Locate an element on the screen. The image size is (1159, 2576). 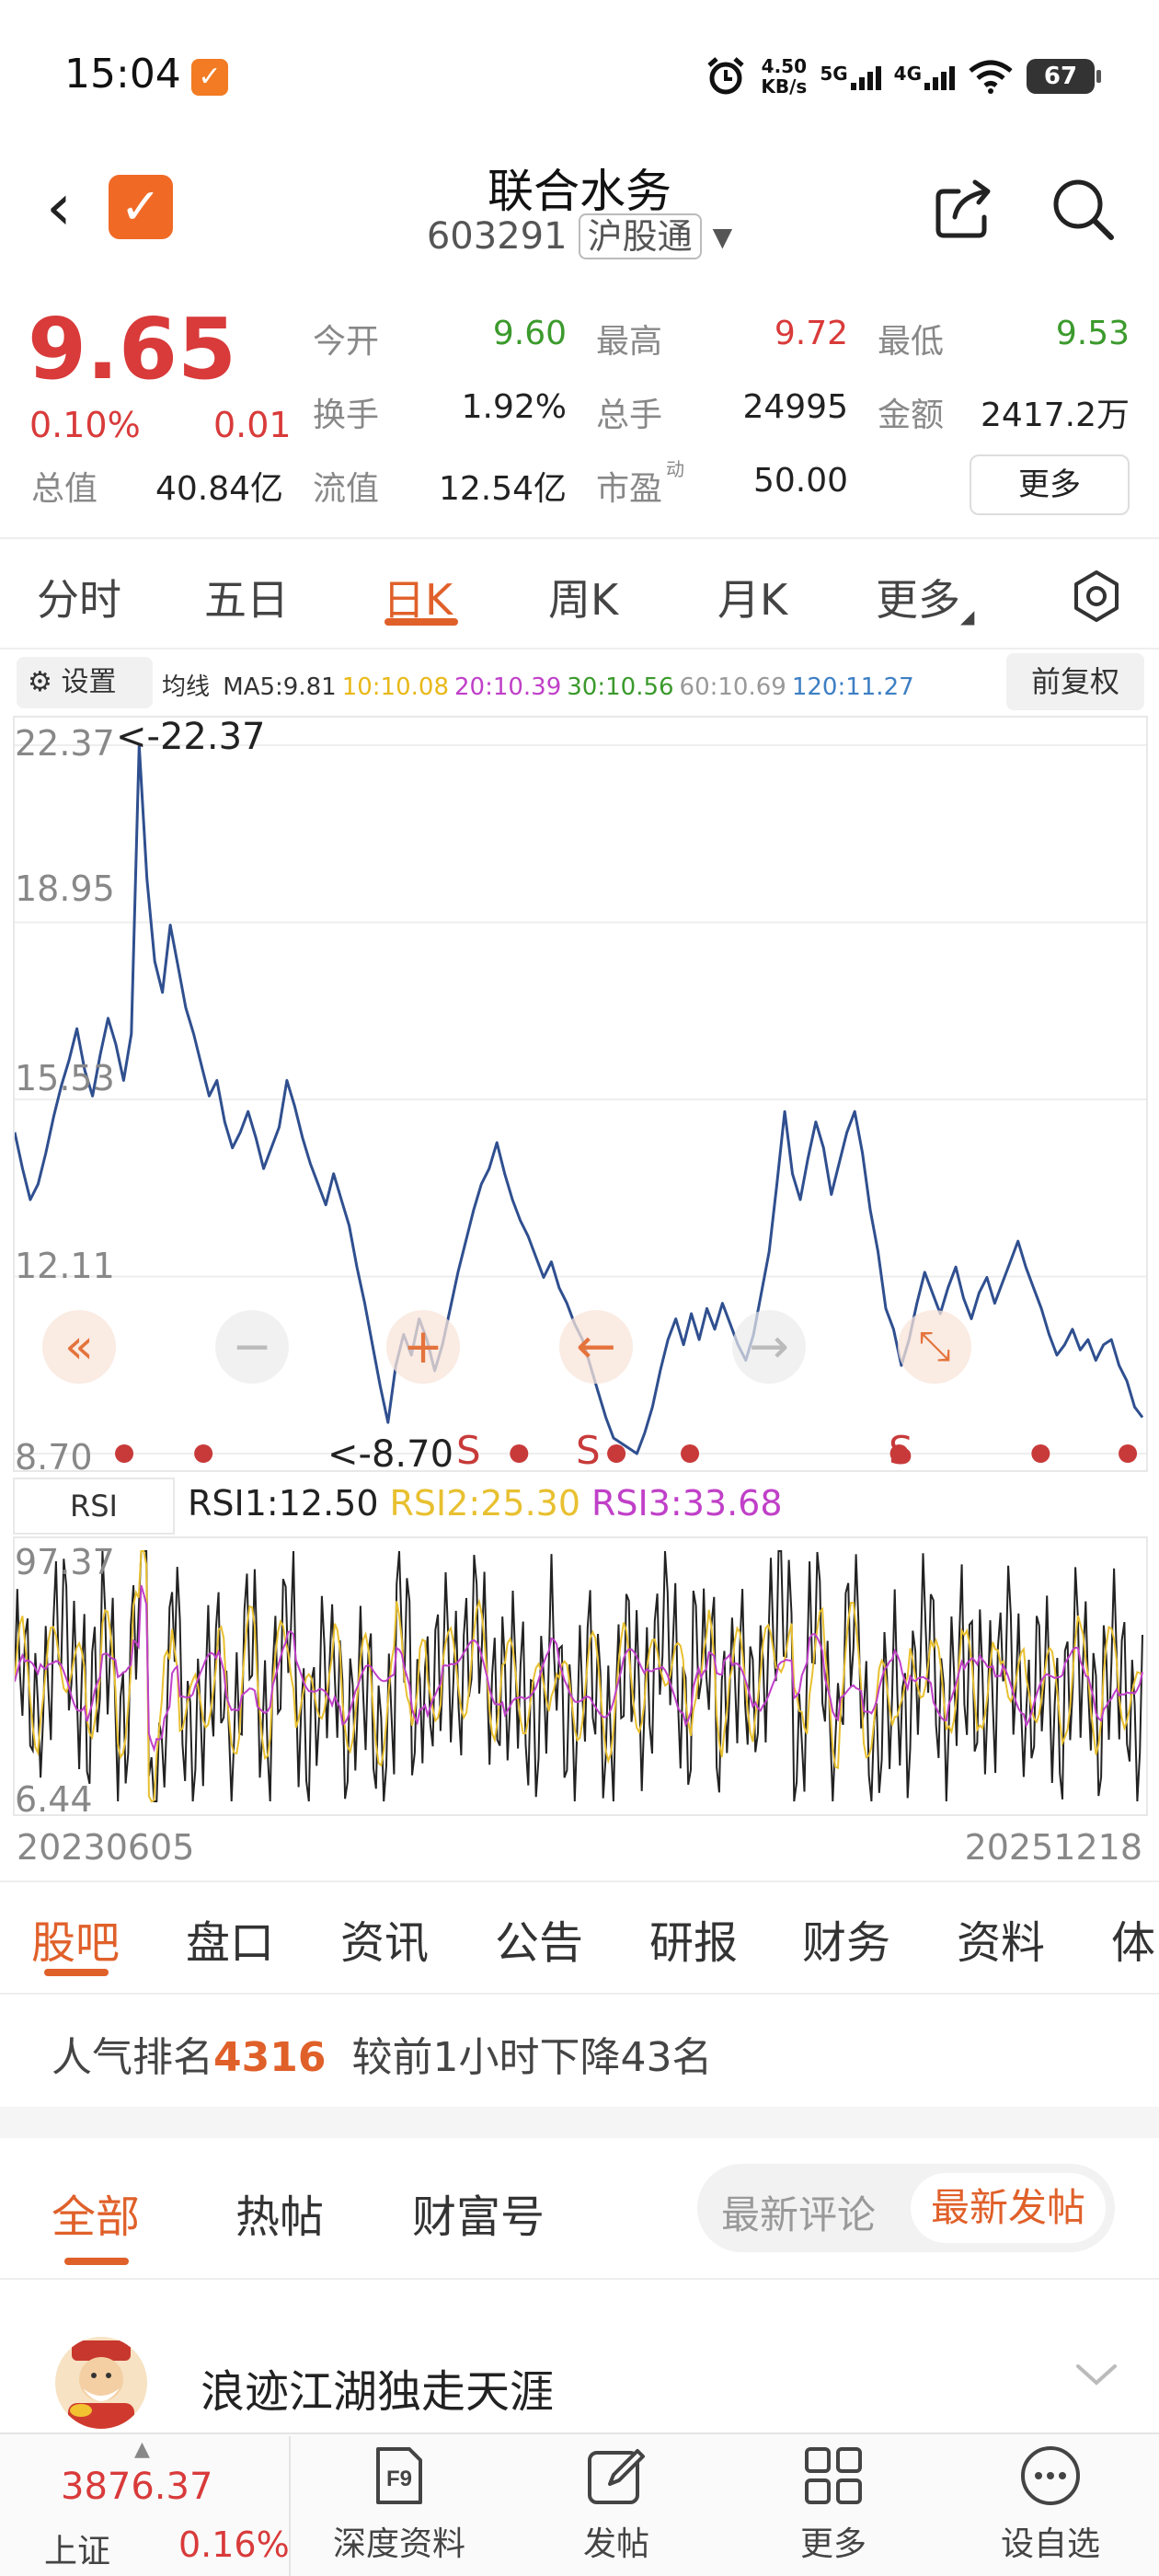
min-price-marker: <-8.70 is located at coordinates (390, 1454).